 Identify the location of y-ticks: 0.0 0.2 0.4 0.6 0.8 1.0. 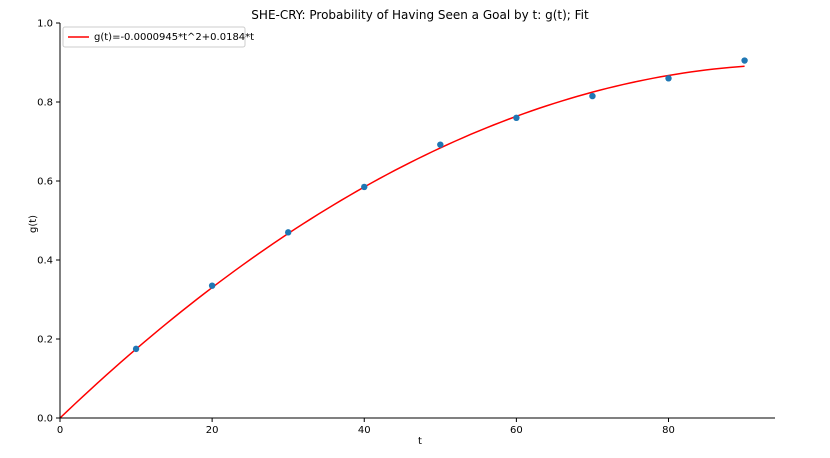
(48, 222).